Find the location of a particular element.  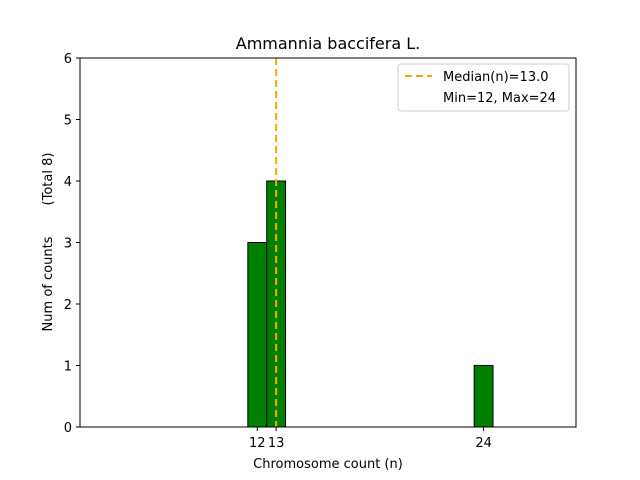

y-tick-label-5: 5 is located at coordinates (68, 121).